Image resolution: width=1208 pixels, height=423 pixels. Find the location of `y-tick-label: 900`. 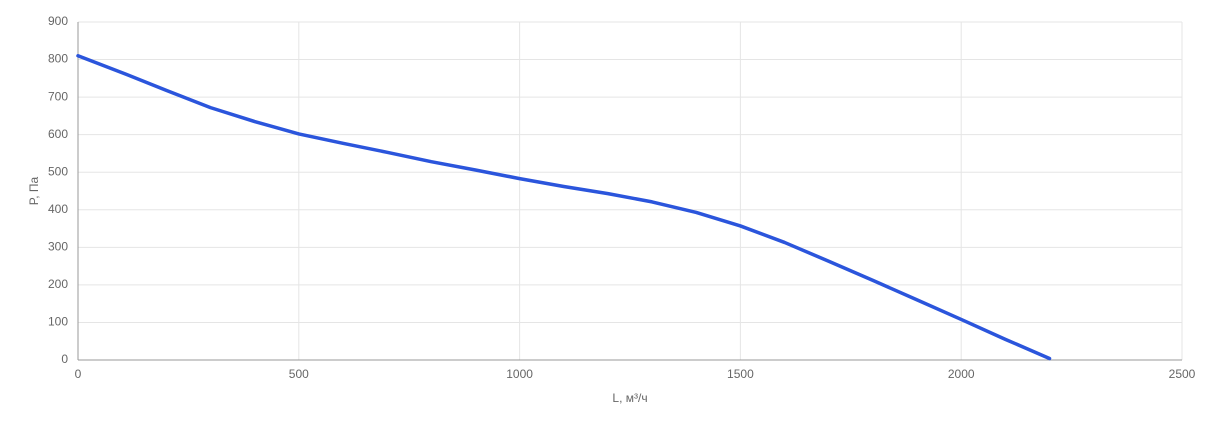

y-tick-label: 900 is located at coordinates (58, 21).